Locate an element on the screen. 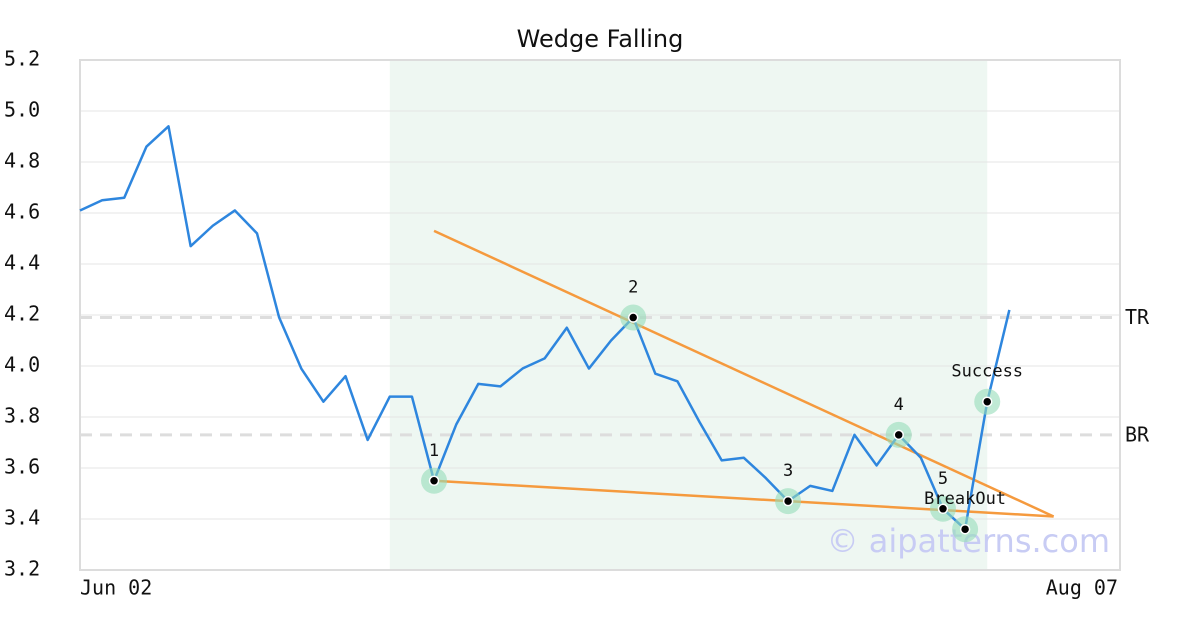  chart-title: Wedge Falling is located at coordinates (600, 39).